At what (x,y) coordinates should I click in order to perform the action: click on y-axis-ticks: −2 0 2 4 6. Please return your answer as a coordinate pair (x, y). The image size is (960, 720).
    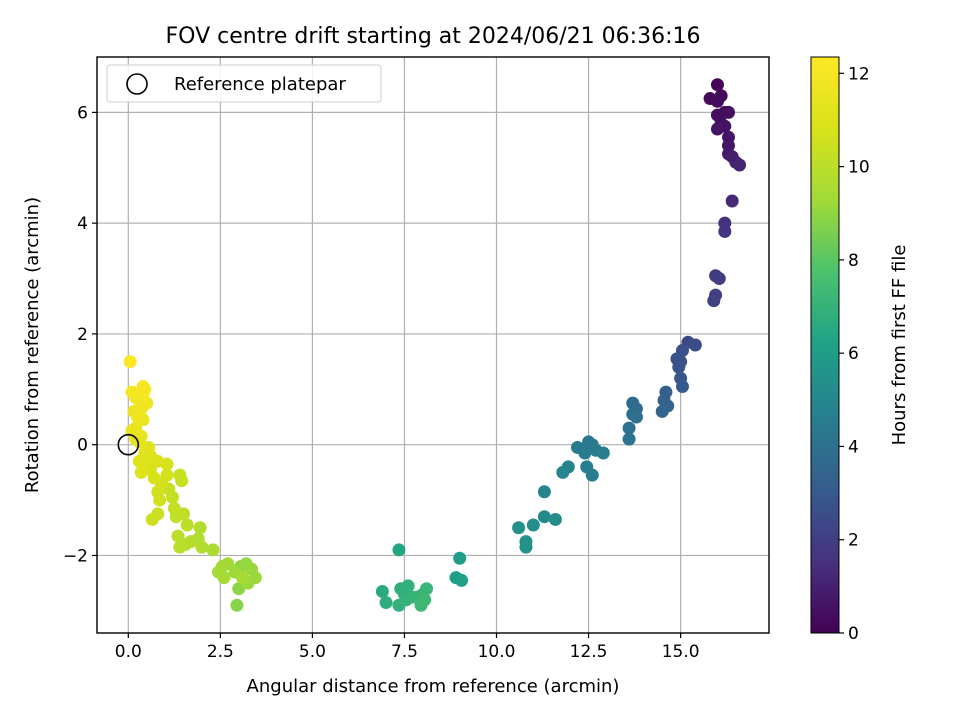
    Looking at the image, I should click on (80, 334).